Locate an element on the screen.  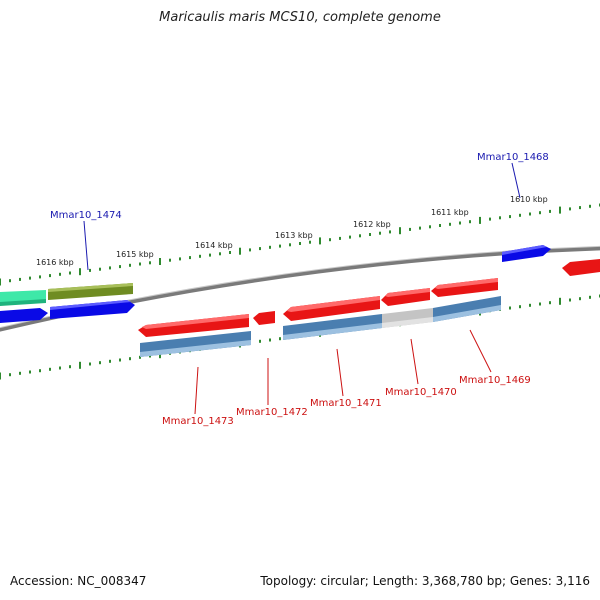
tick-label-1616: 1616 kbp is located at coordinates (55, 262).